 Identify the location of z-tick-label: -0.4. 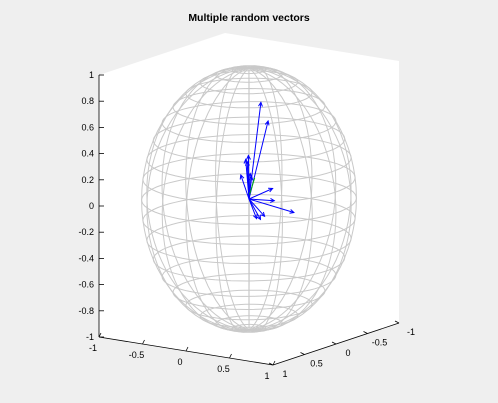
(86, 258).